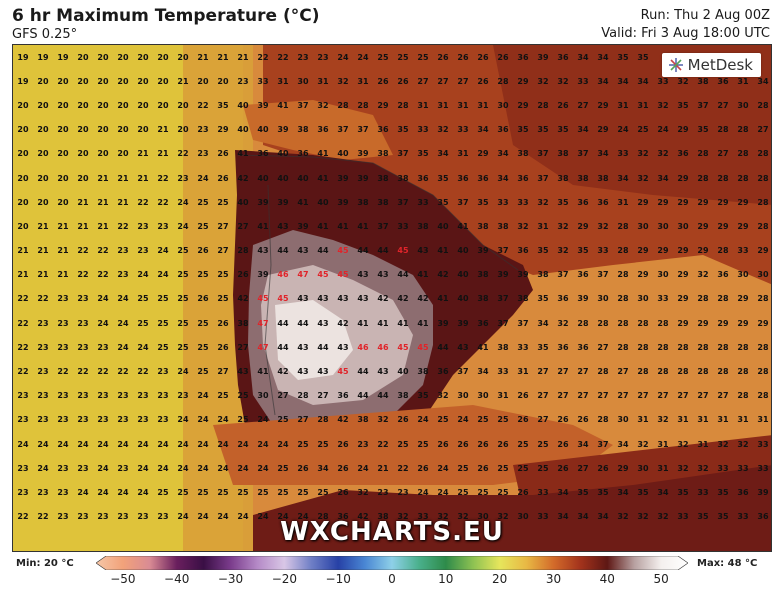  Describe the element at coordinates (243, 202) in the screenshot. I see `temperature-value: 40` at that location.